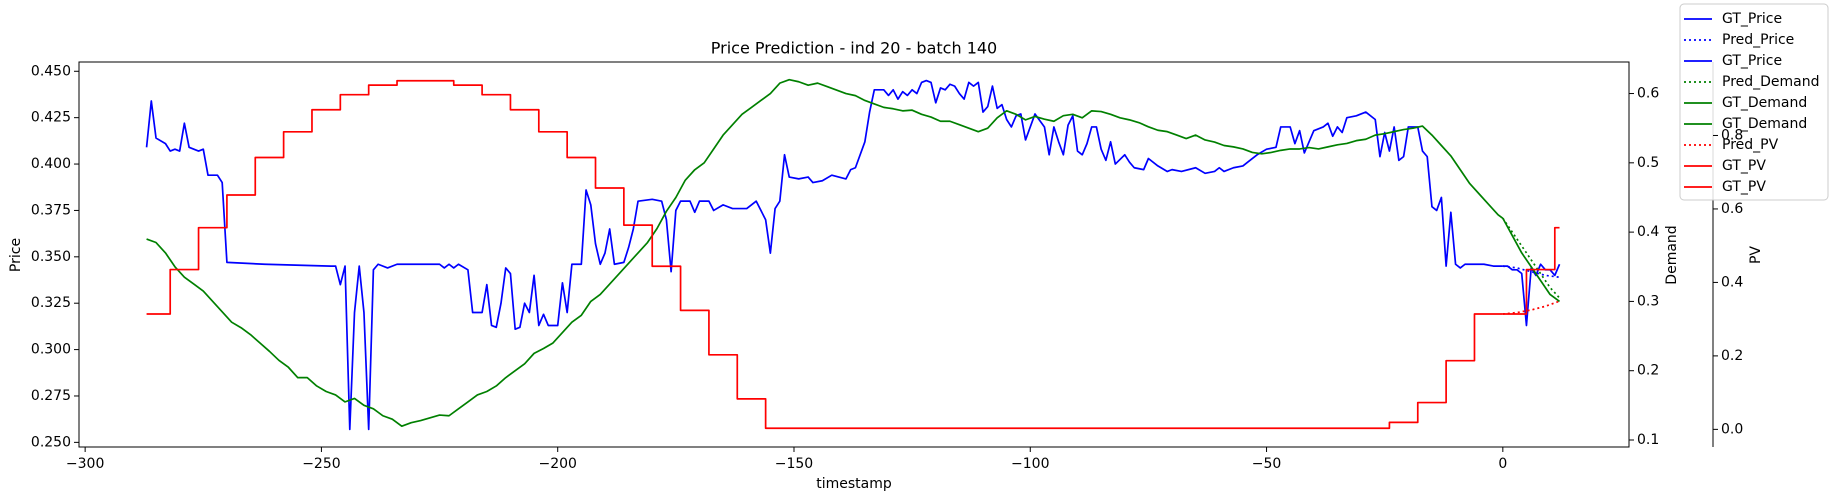  What do you see at coordinates (1672, 254) in the screenshot?
I see `y2-axis-label: Demand` at bounding box center [1672, 254].